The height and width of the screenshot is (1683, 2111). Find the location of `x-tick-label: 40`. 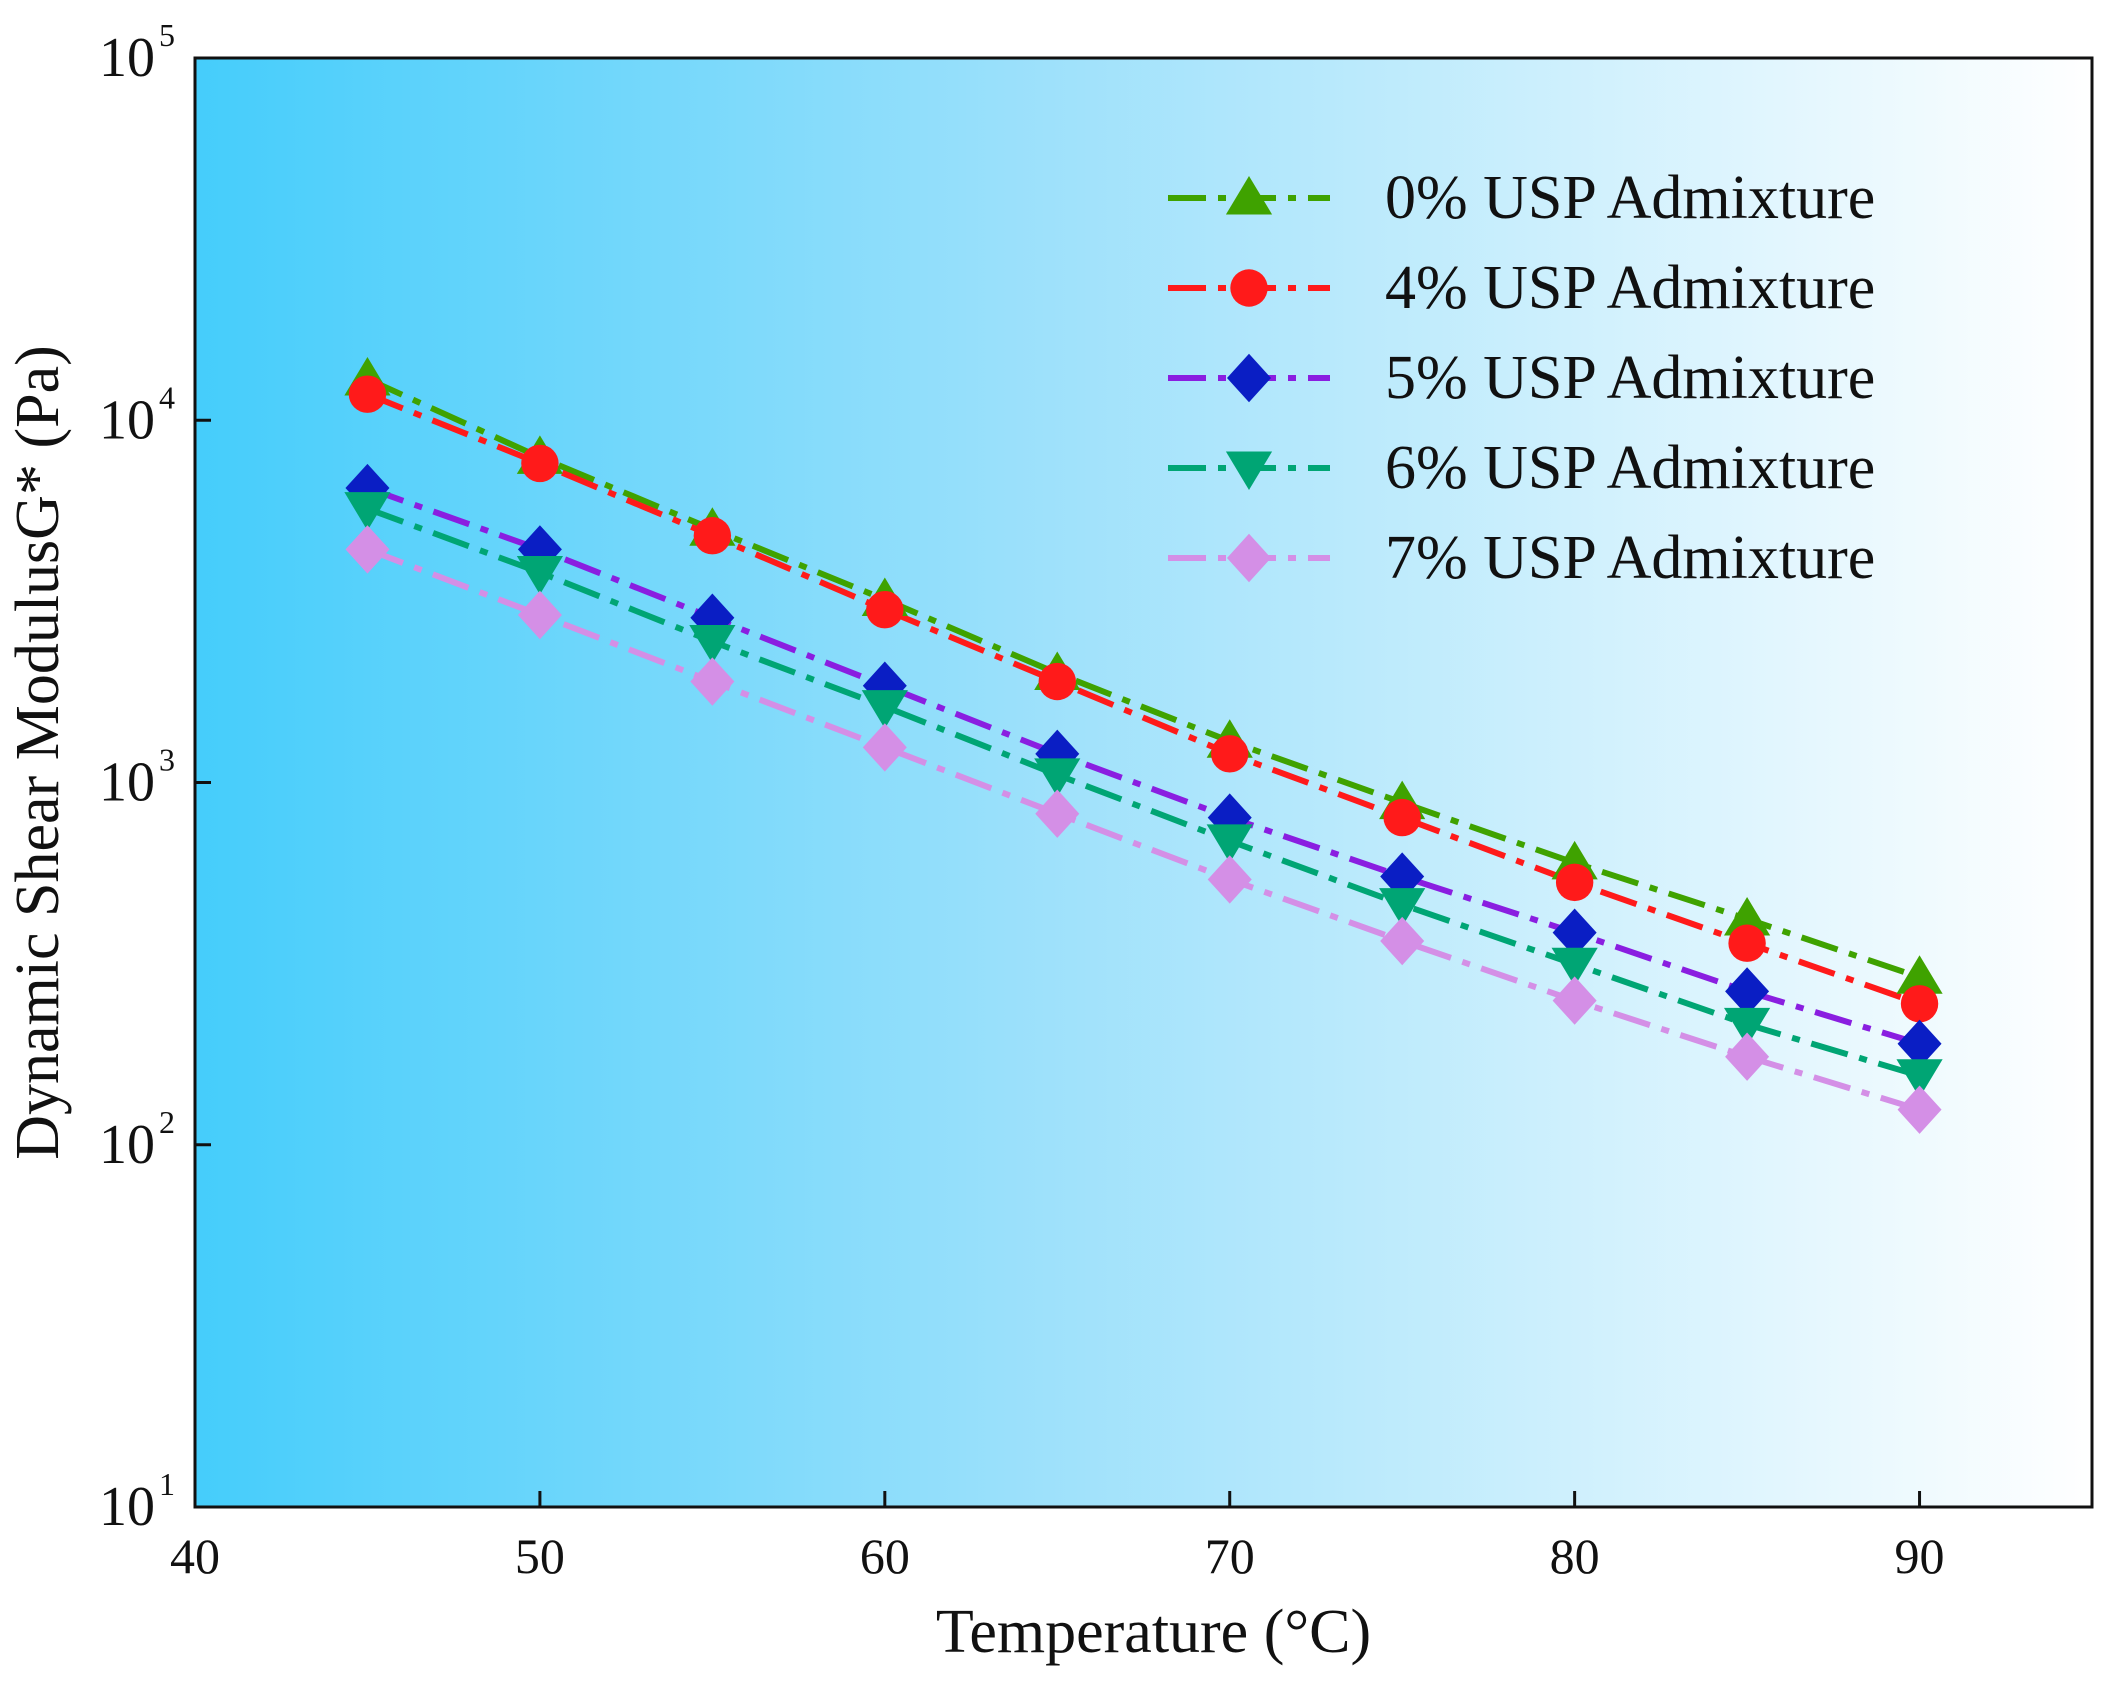

x-tick-label: 40 is located at coordinates (195, 1556).